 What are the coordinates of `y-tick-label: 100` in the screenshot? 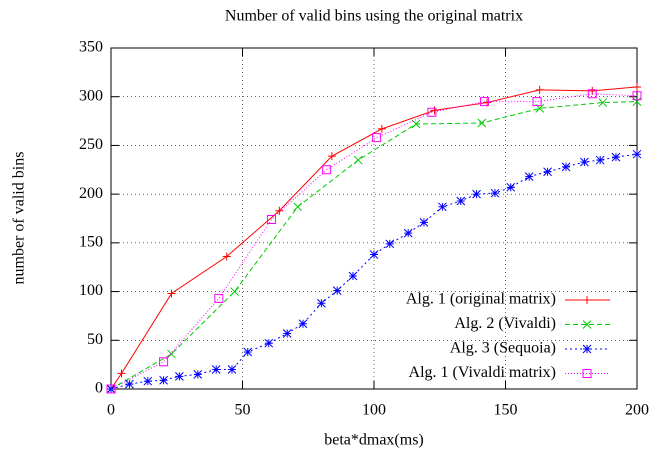 It's located at (91, 290).